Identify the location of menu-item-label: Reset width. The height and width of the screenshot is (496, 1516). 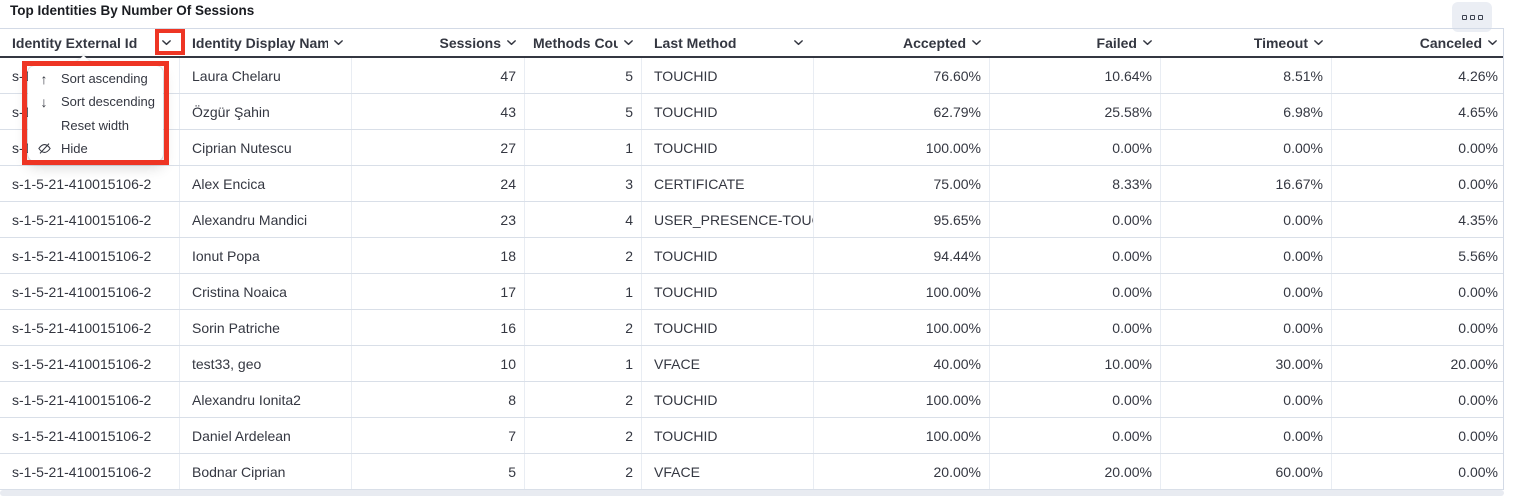
(95, 125).